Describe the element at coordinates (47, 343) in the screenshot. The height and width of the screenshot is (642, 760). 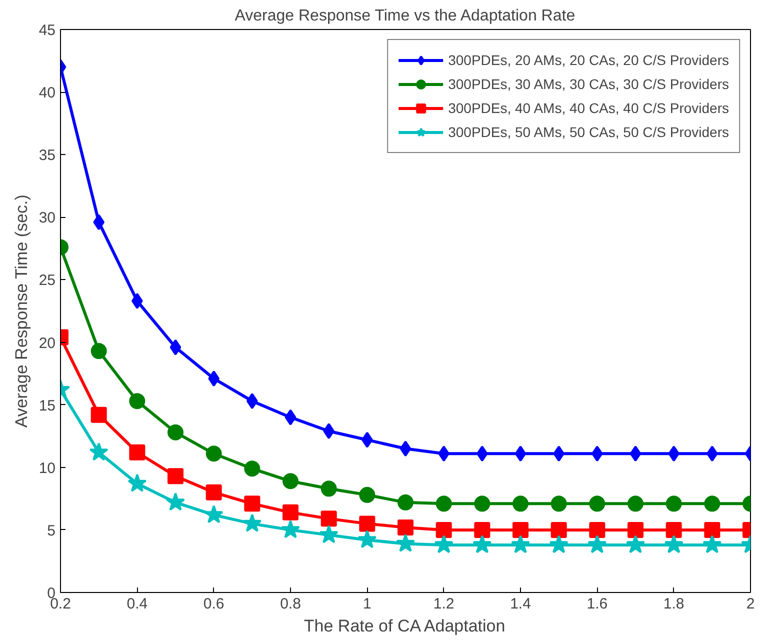
I see `y-tick-label: 20` at that location.